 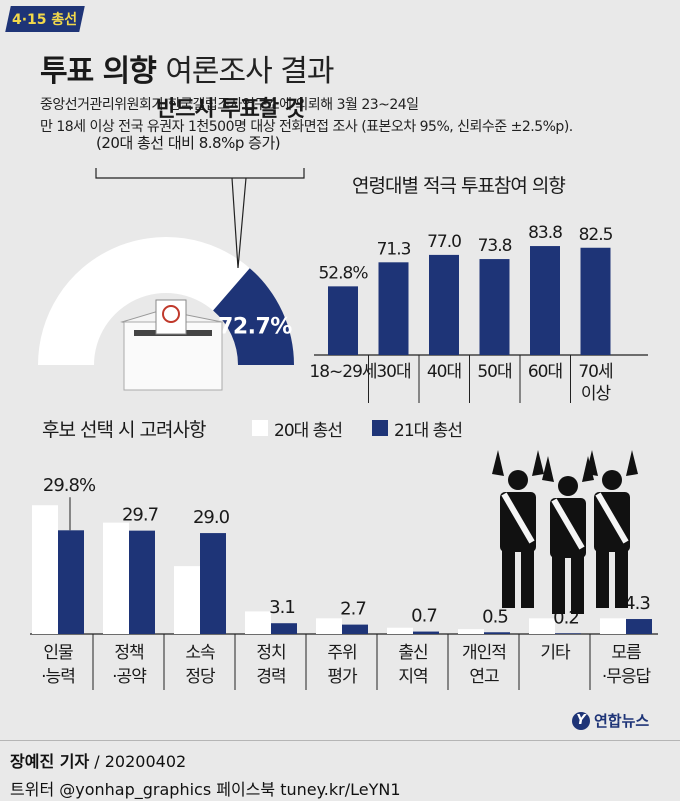 I want to click on age-bar-value-label: 83.8, so click(x=545, y=233).